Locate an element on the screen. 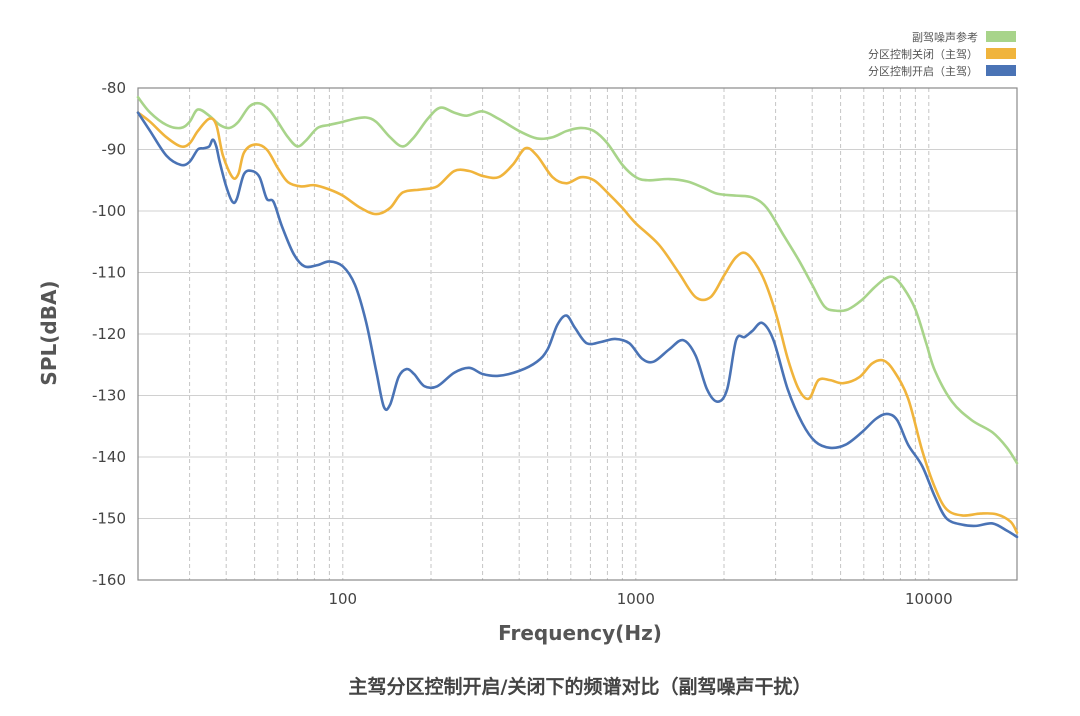 Image resolution: width=1080 pixels, height=716 pixels. legend-label: 副驾噪声参考 is located at coordinates (945, 37).